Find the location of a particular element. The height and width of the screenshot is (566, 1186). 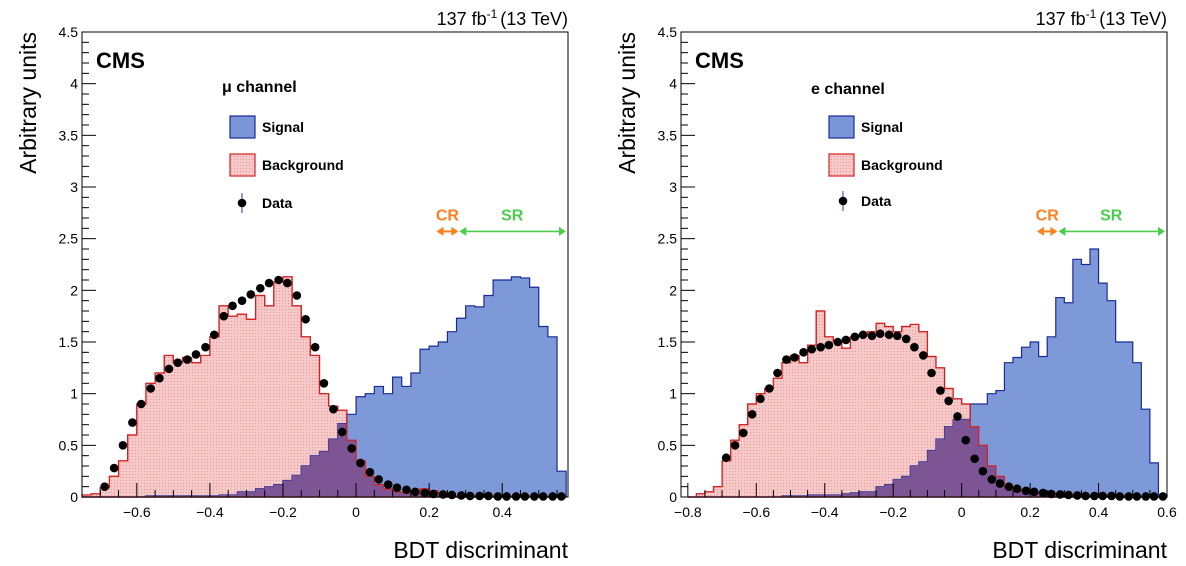

y-axis-label: Arbitrary units is located at coordinates (28, 103).